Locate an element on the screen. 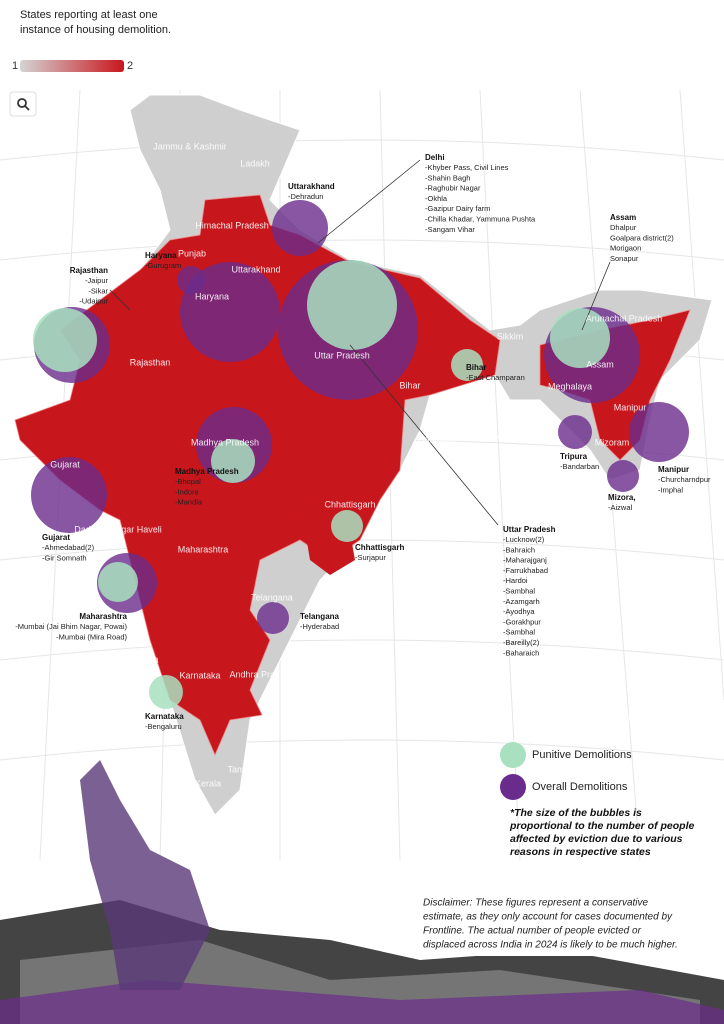  note: *The size of the bubbles is is located at coordinates (576, 813).